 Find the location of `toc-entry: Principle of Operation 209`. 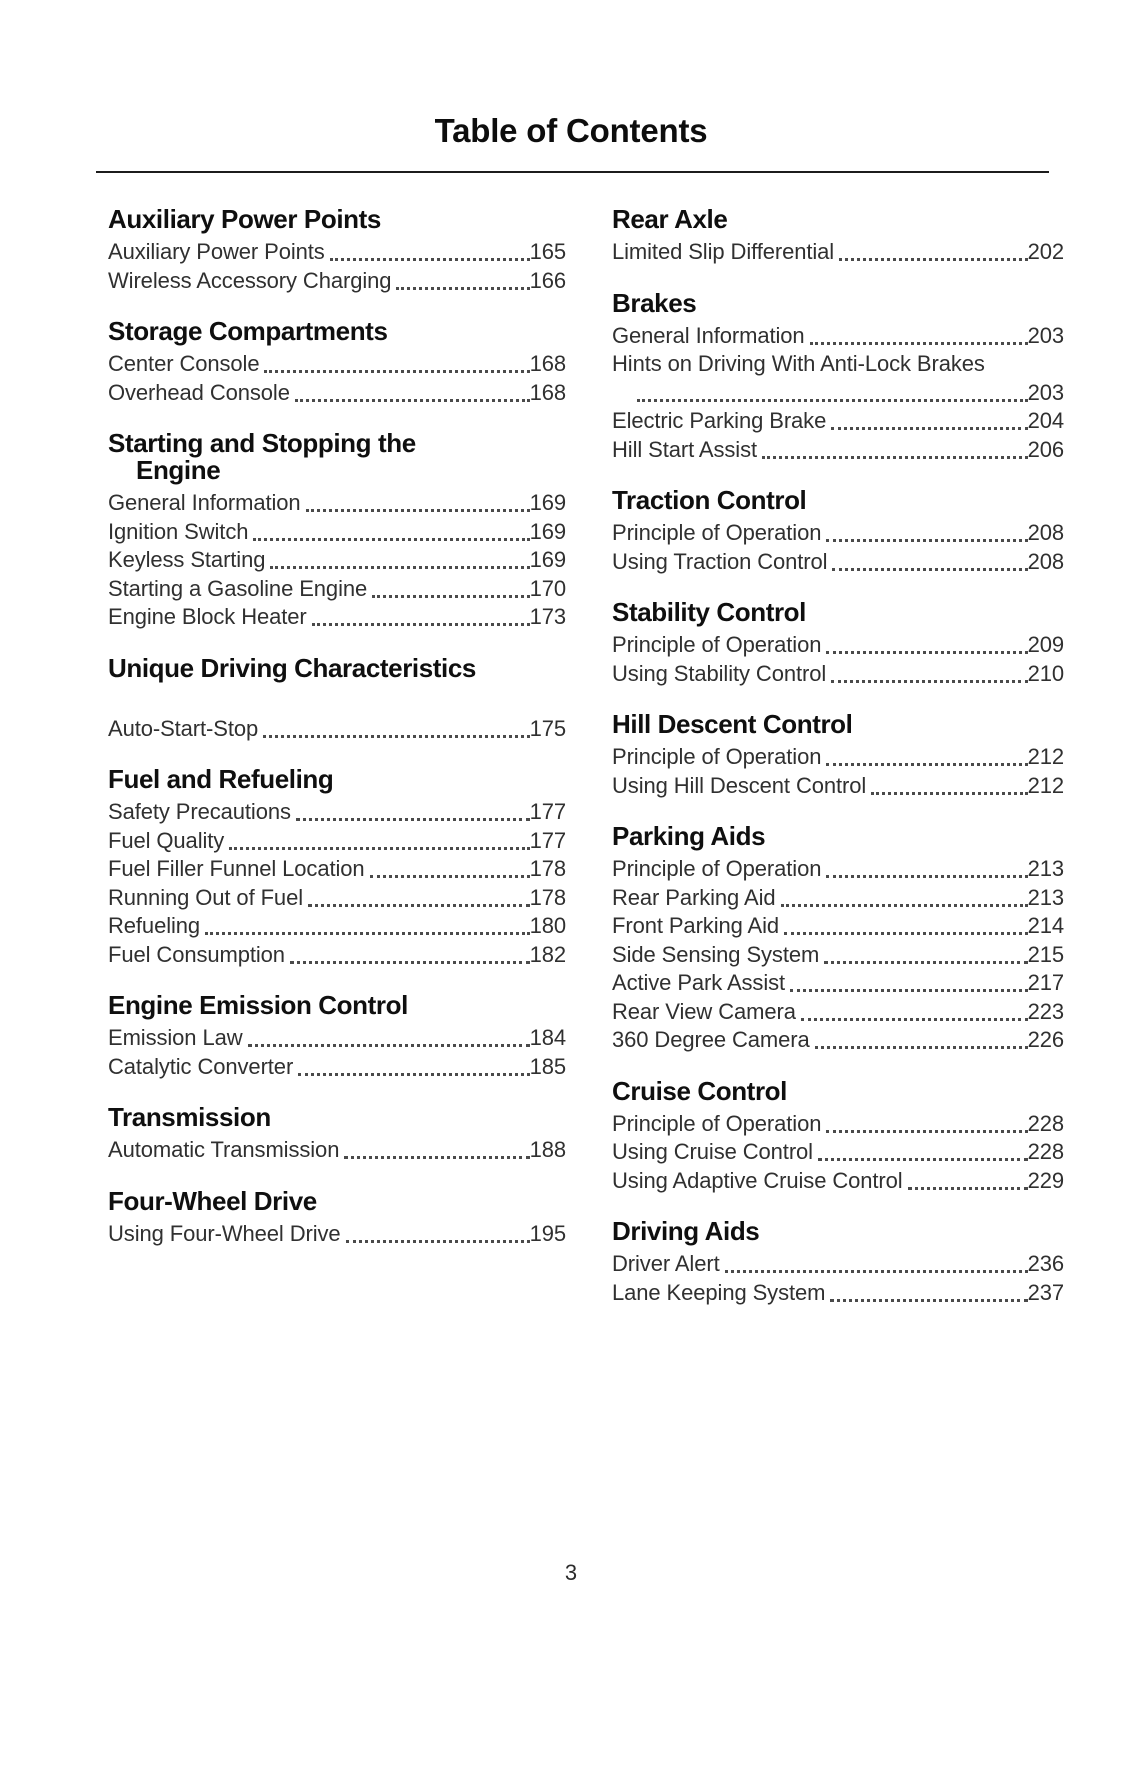

toc-entry: Principle of Operation 209 is located at coordinates (838, 645).